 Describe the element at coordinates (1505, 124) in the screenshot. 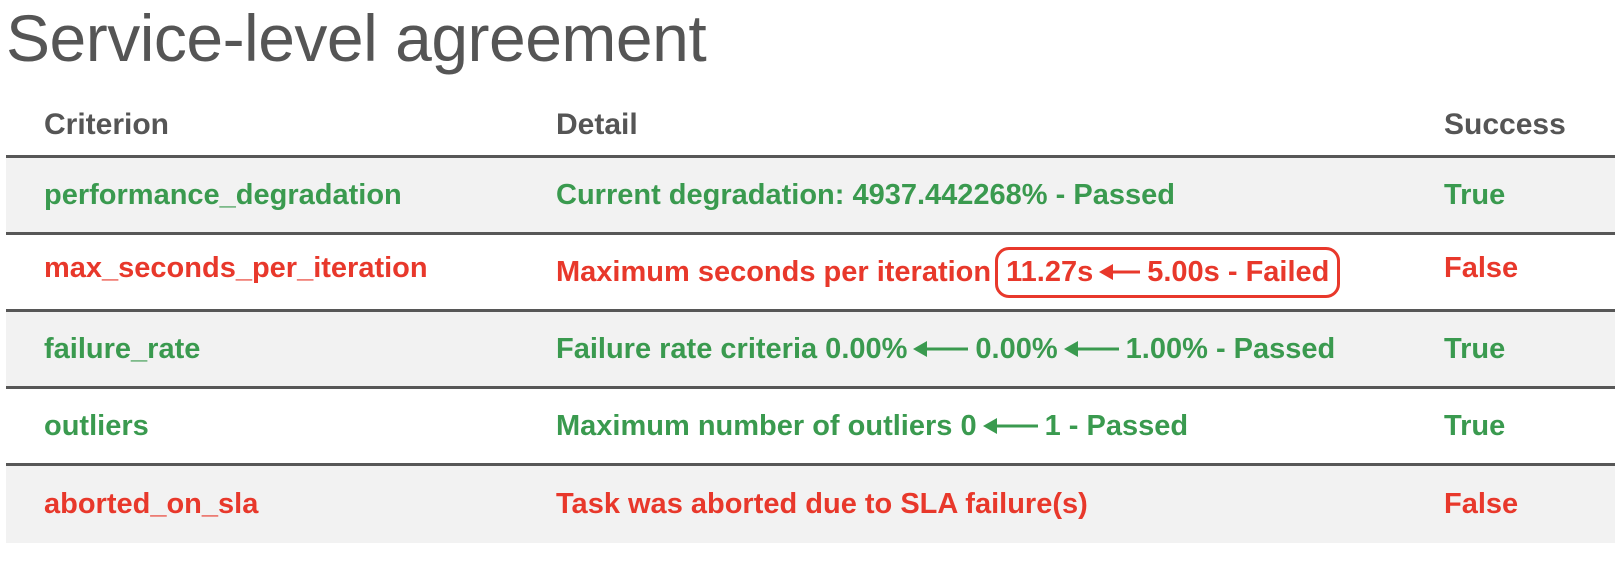

I see `column-header-success: Success` at that location.